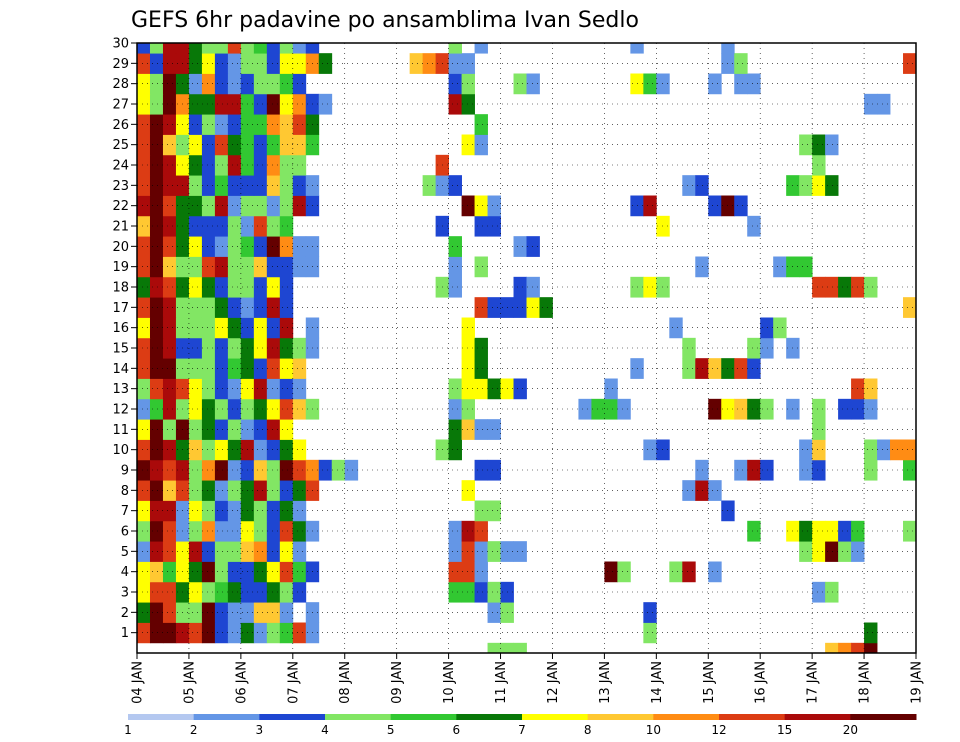 This screenshot has width=960, height=742. What do you see at coordinates (120, 105) in the screenshot?
I see `y-tick-label: 27` at bounding box center [120, 105].